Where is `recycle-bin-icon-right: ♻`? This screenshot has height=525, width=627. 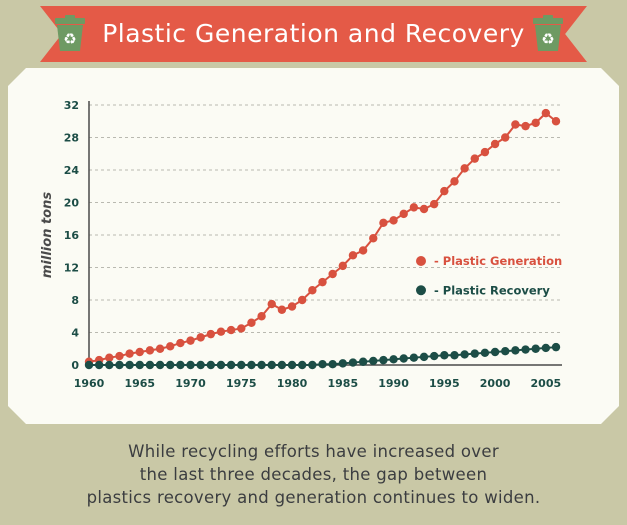 recycle-bin-icon-right: ♻ is located at coordinates (548, 33).